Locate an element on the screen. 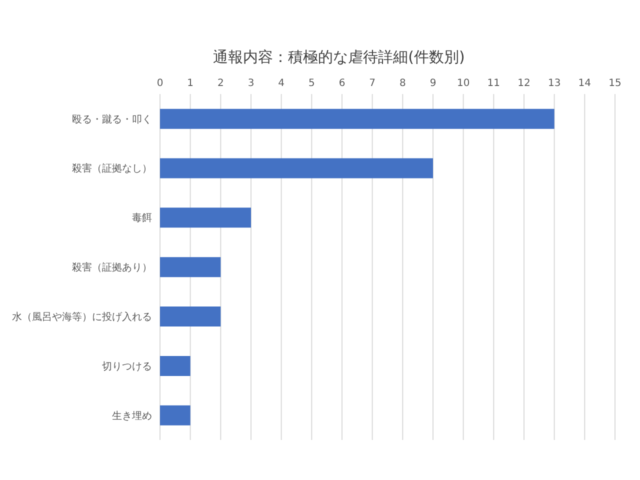  x-tick-label: 1 is located at coordinates (190, 83).